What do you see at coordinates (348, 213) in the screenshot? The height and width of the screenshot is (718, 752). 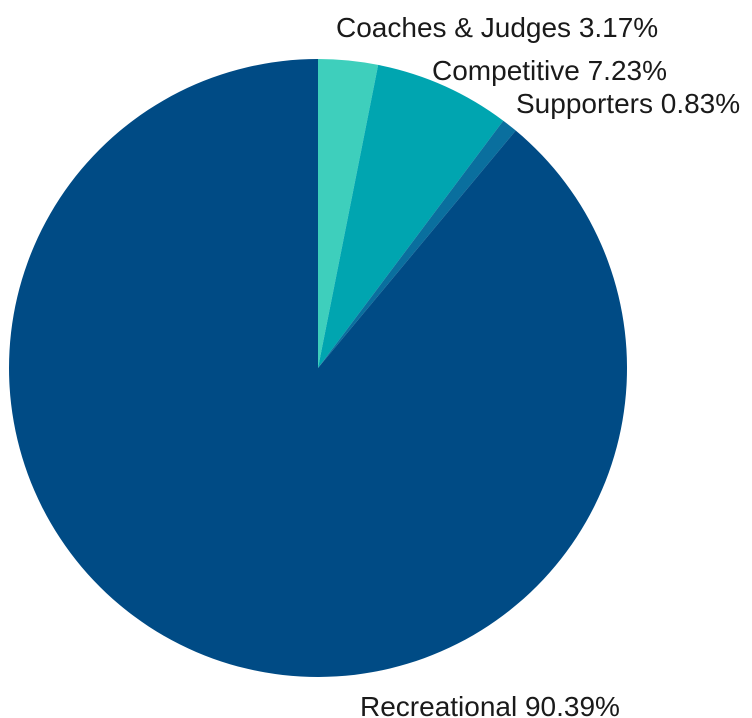 I see `pie-slice-coaches-judges` at bounding box center [348, 213].